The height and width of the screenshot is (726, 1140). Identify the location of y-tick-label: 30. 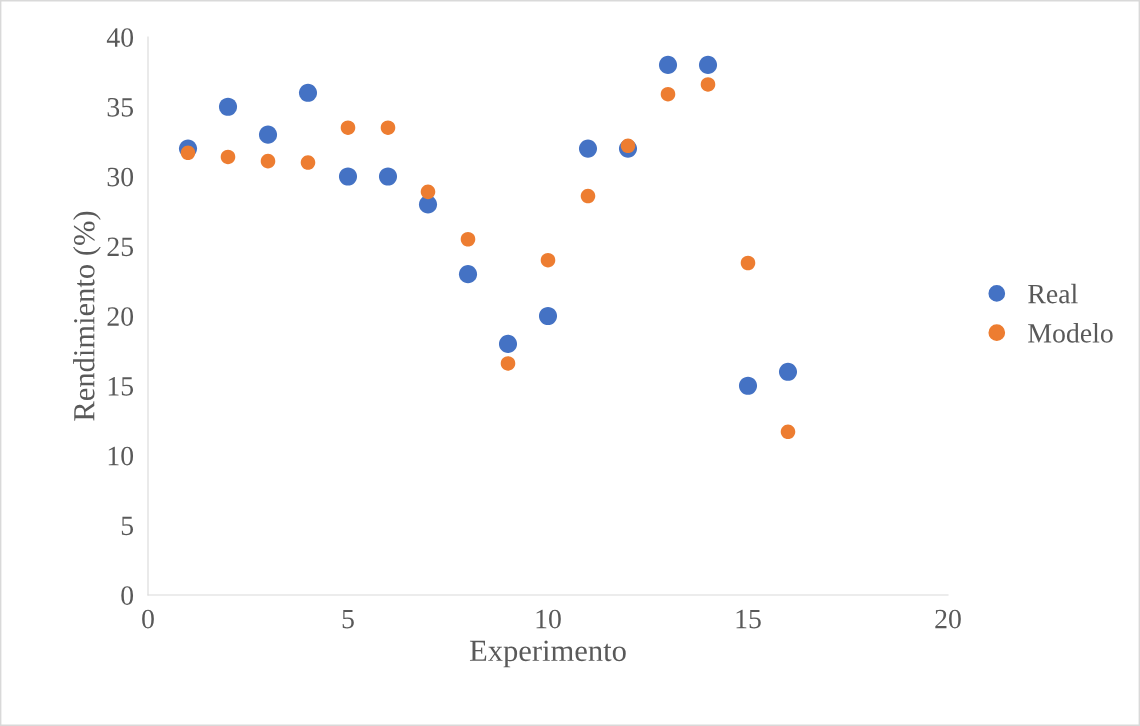
(120, 177).